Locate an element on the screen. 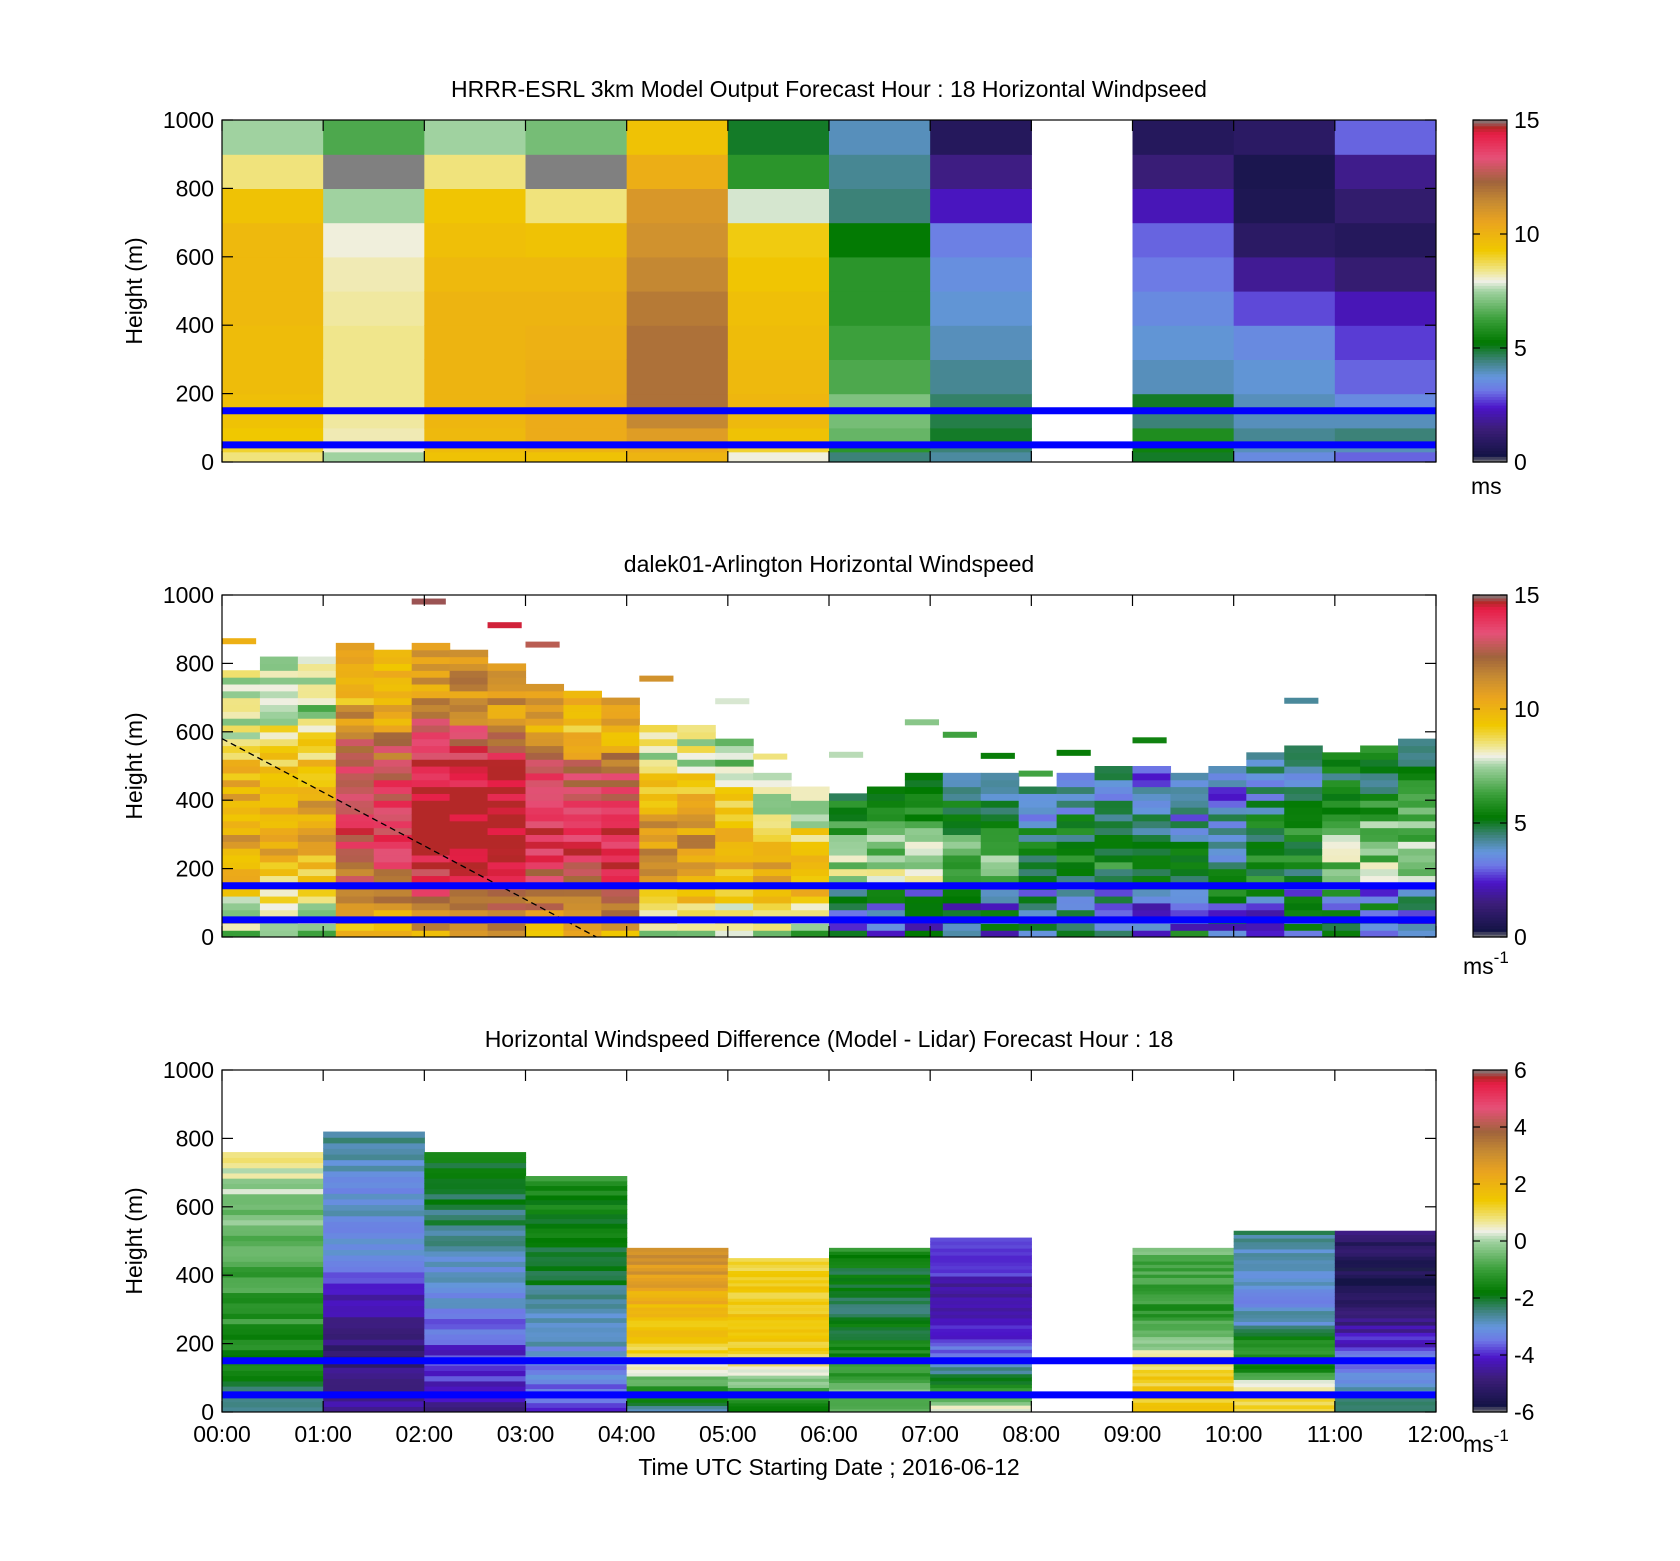 The height and width of the screenshot is (1561, 1680). colorbar-tick-label: 6 is located at coordinates (1520, 1070).